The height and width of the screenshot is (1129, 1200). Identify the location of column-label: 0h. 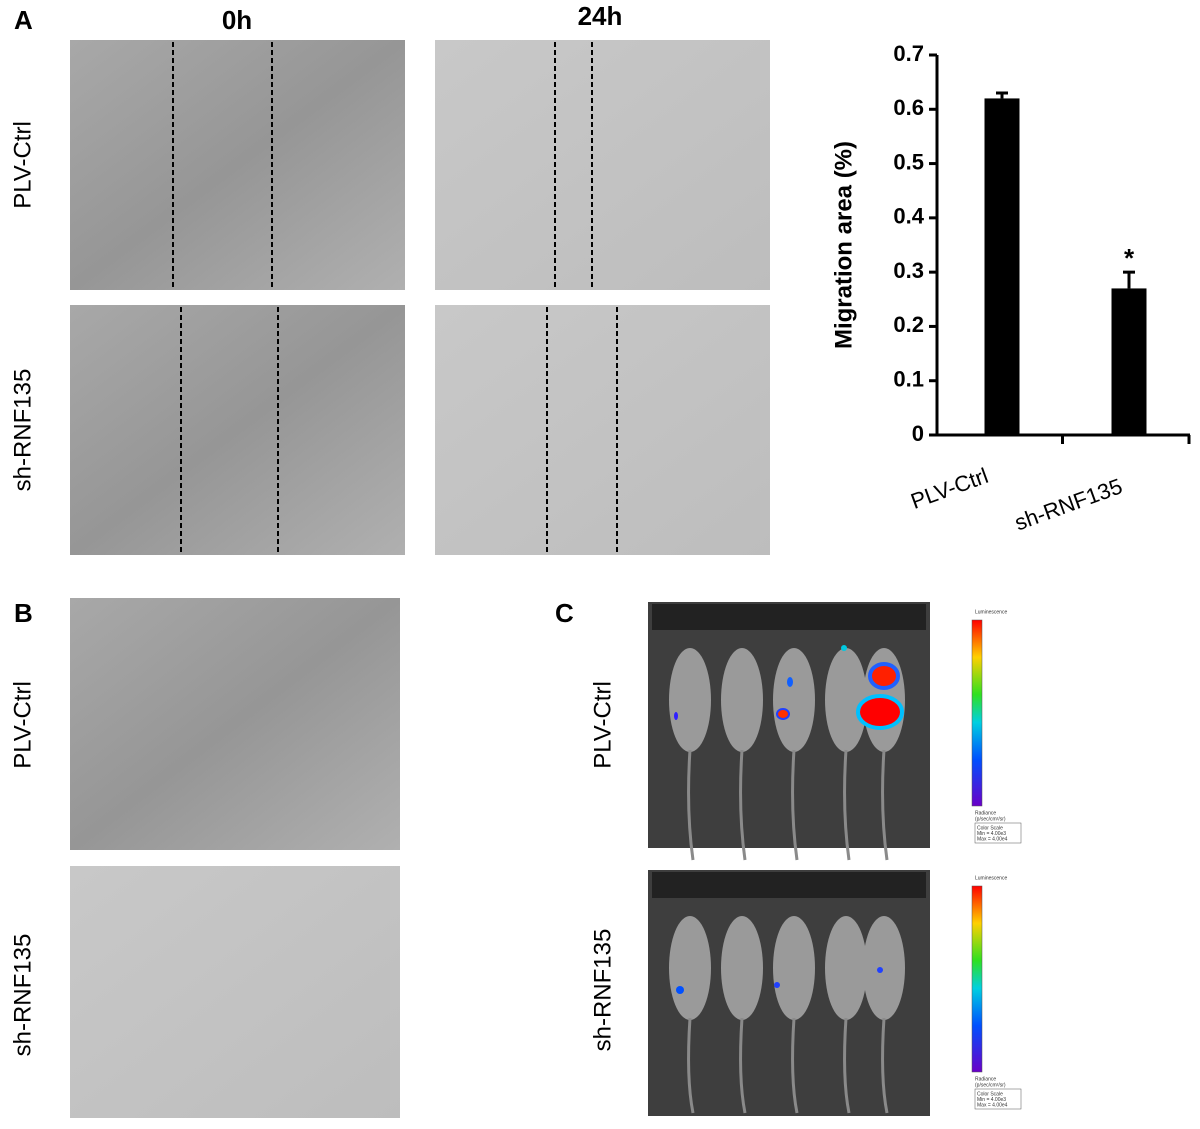
(237, 20).